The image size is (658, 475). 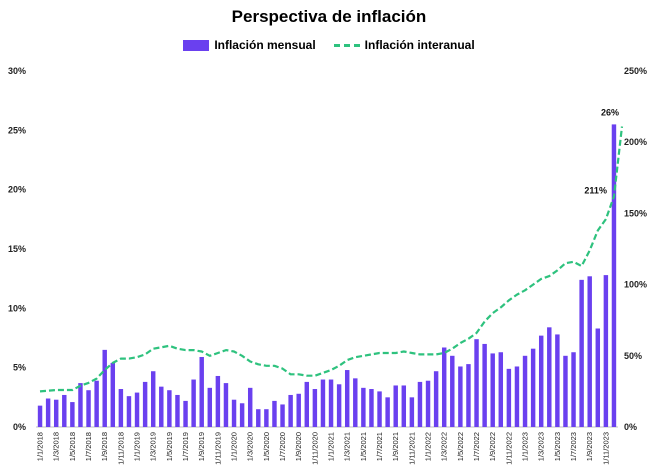 What do you see at coordinates (363, 446) in the screenshot?
I see `x-tick-label: 1/5/2021` at bounding box center [363, 446].